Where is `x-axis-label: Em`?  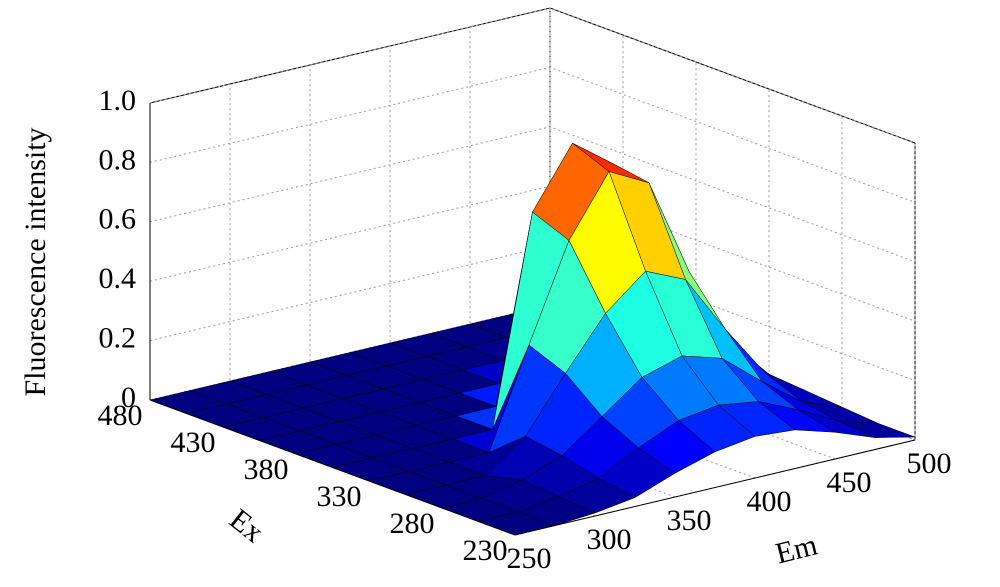
x-axis-label: Em is located at coordinates (796, 549).